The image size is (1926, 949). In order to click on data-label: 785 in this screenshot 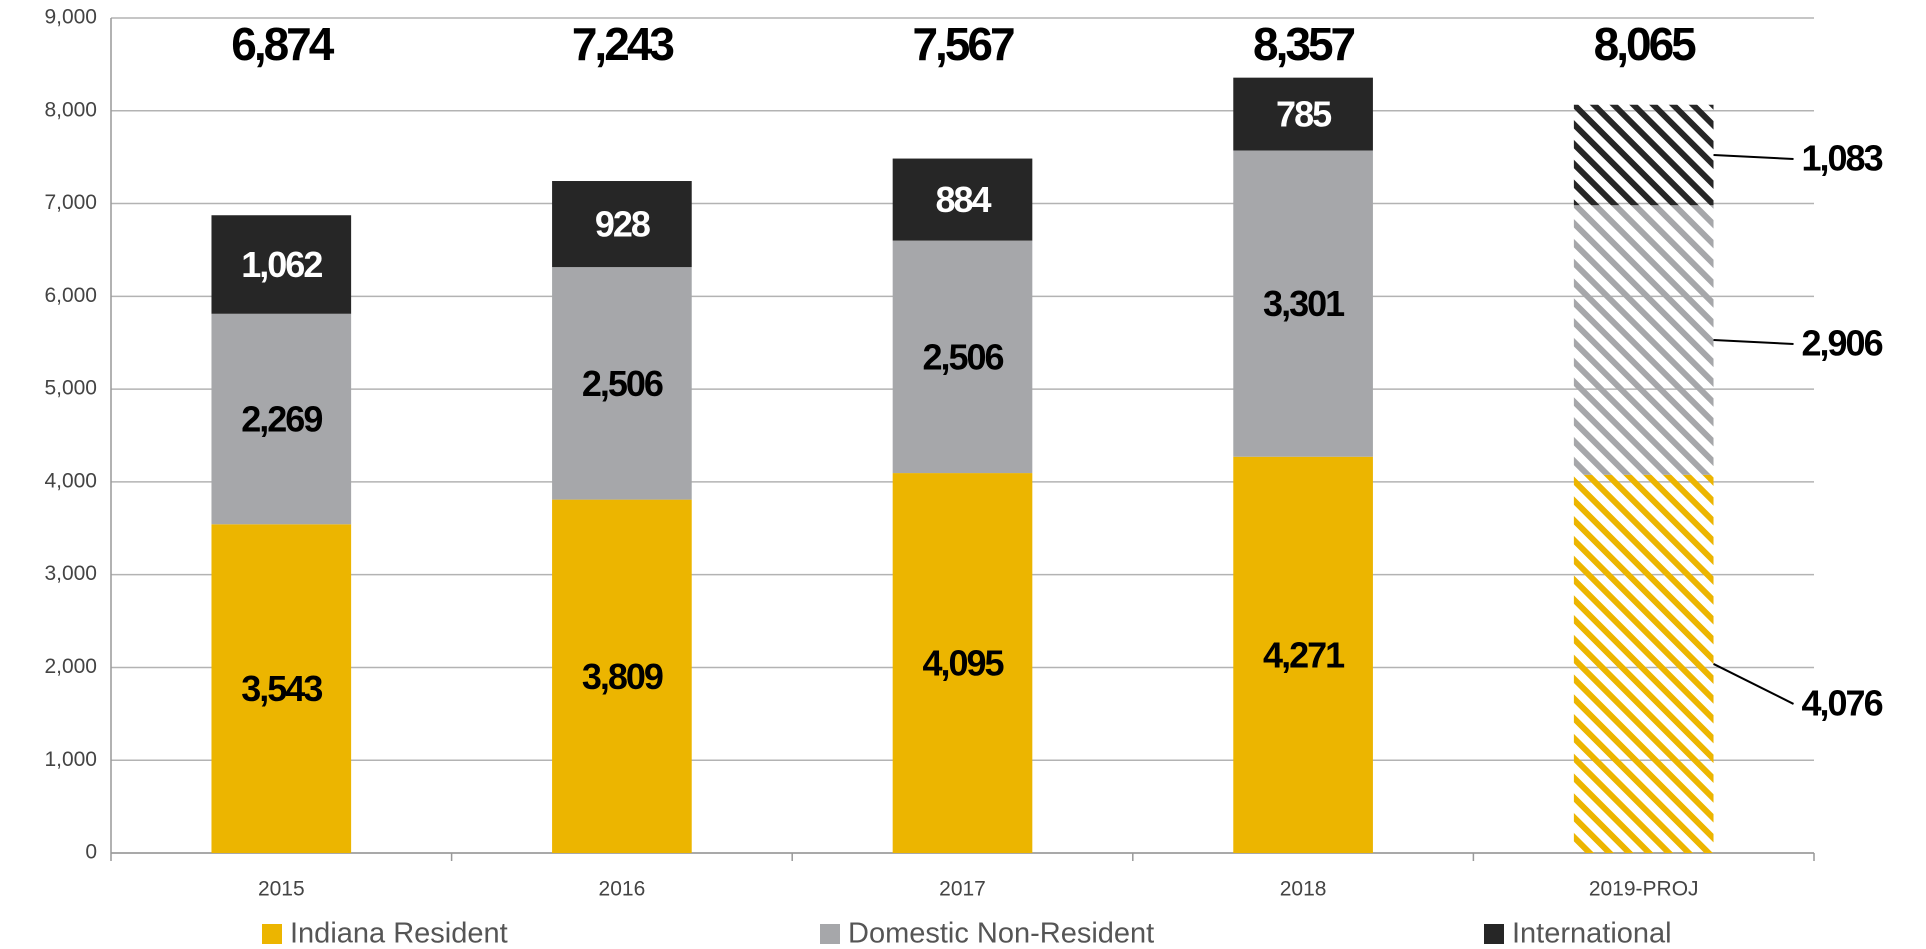, I will do `click(1304, 114)`.